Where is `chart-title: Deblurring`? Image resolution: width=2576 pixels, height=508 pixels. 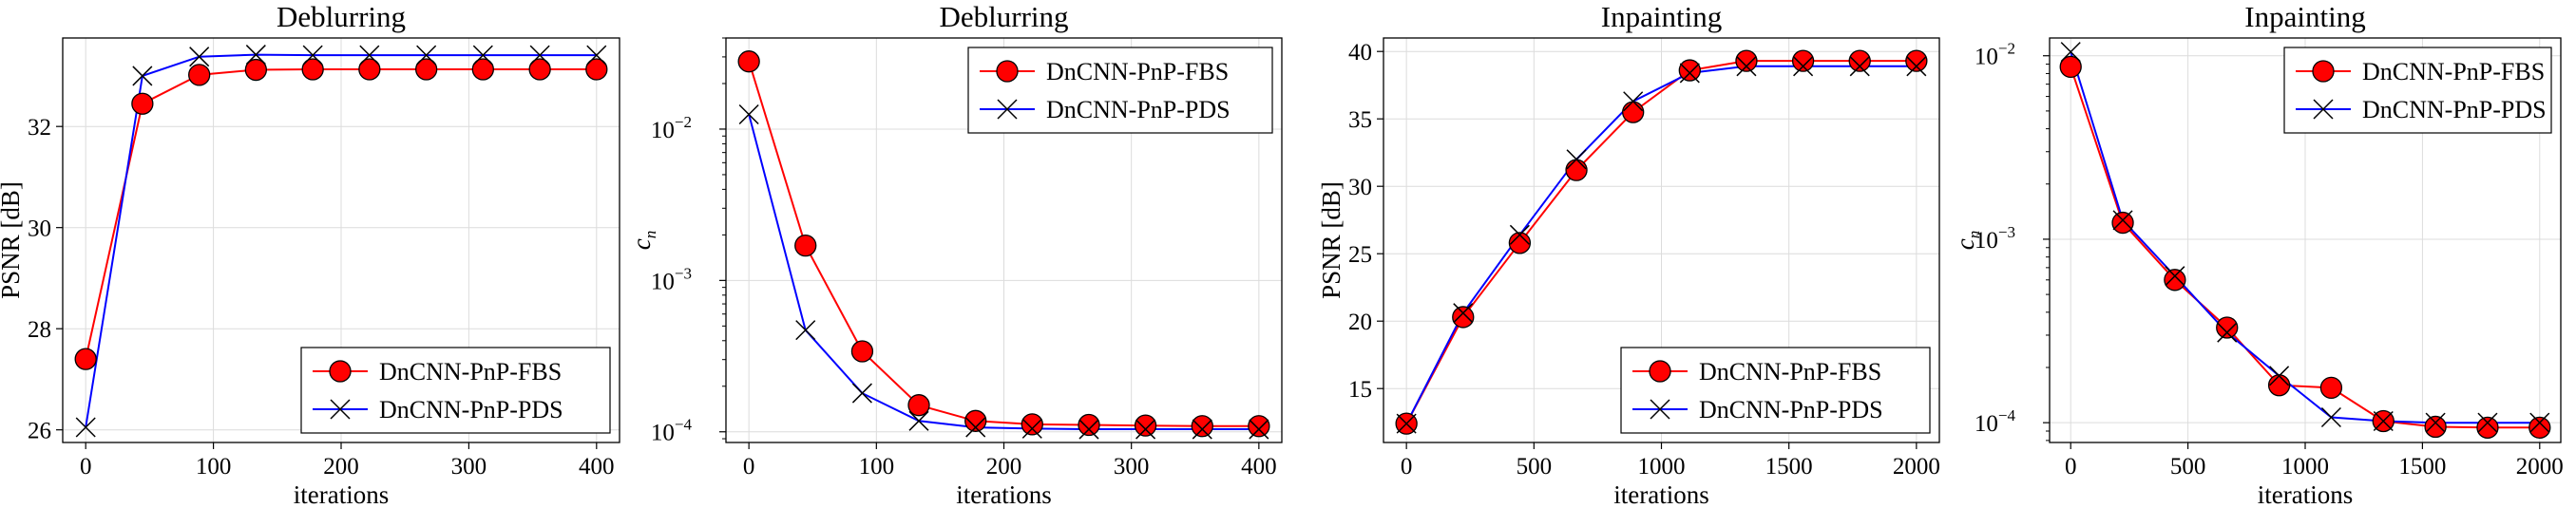
chart-title: Deblurring is located at coordinates (1003, 16).